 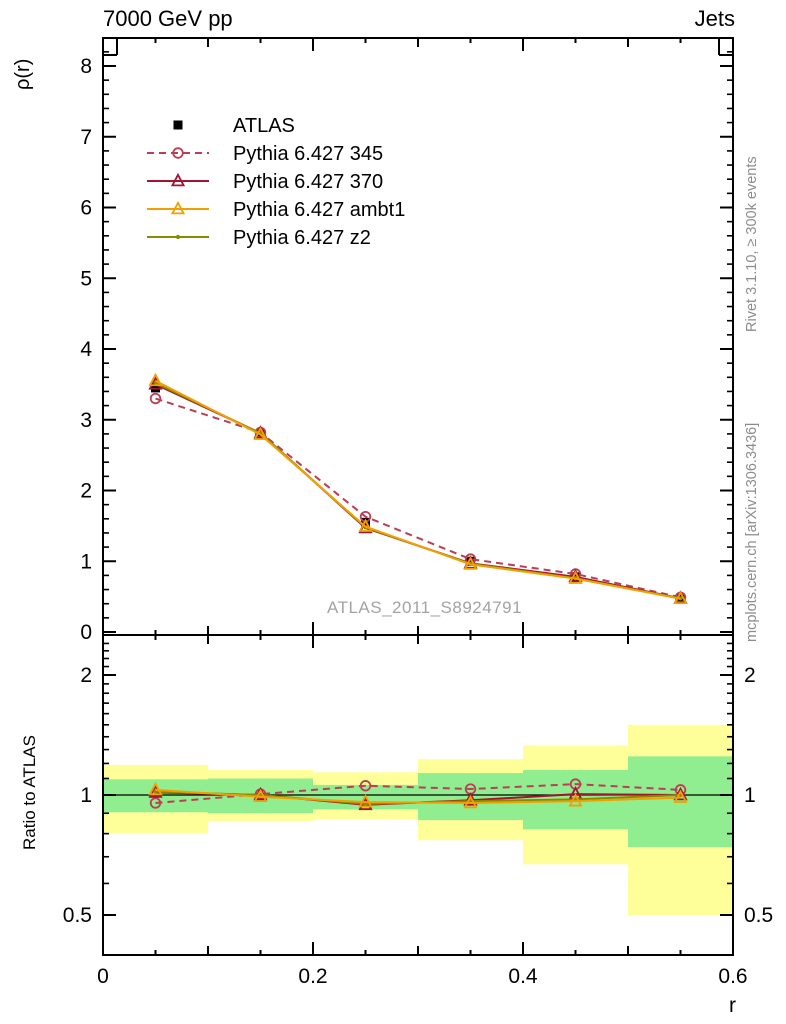 I want to click on series-pythia-6-427-ambt1, so click(x=418, y=795).